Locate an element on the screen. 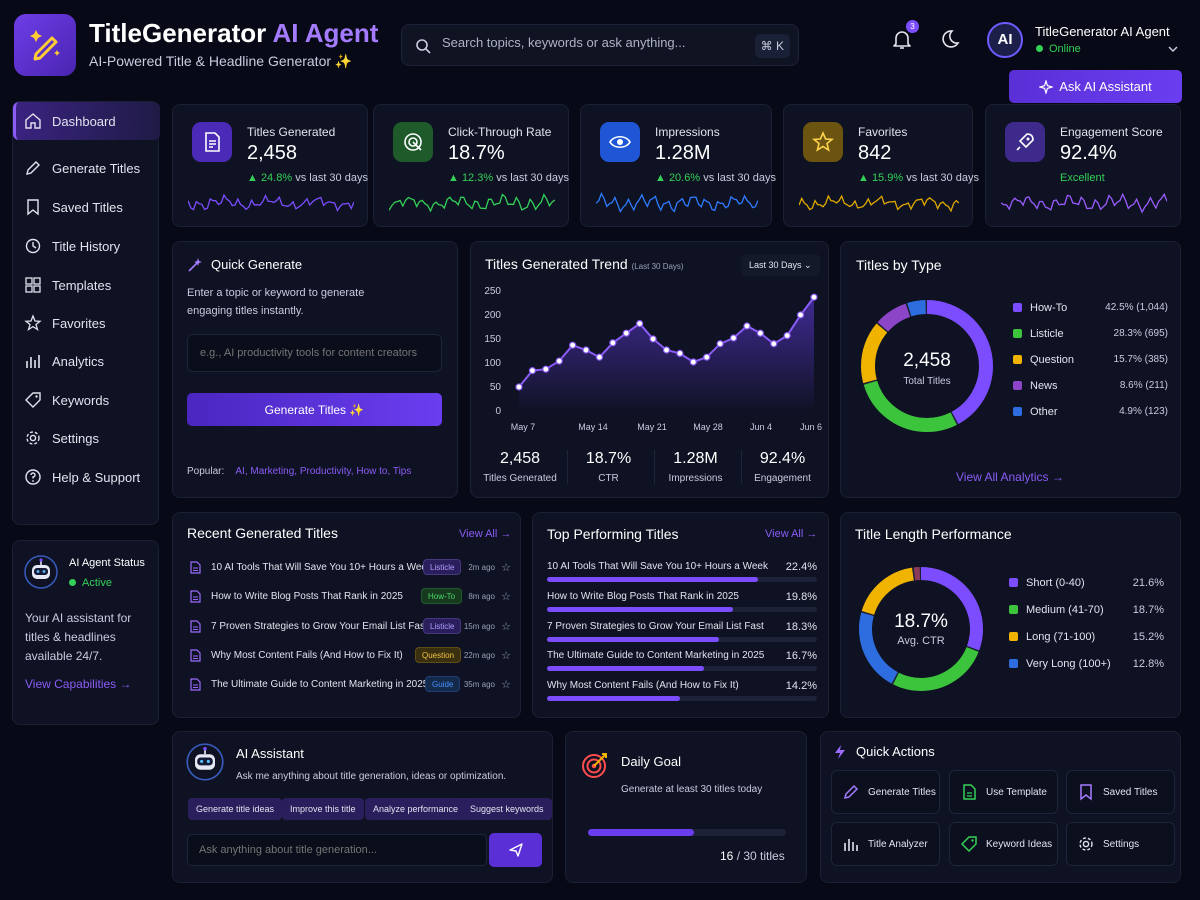 The width and height of the screenshot is (1200, 900). generate-titles-button: Generate Titles ✨ is located at coordinates (314, 409).